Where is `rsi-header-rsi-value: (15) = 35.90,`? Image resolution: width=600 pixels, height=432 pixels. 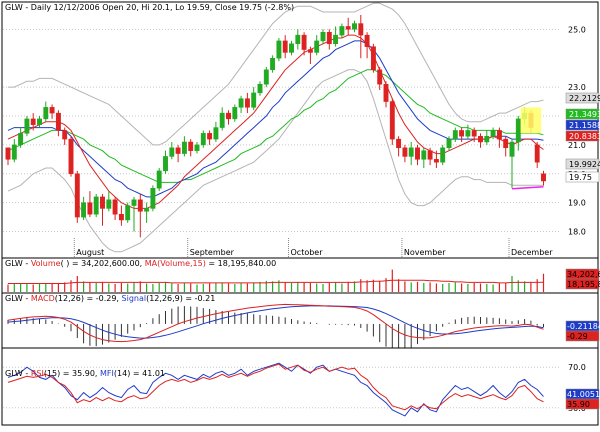
rsi-header-rsi-value: (15) = 35.90, is located at coordinates (72, 373).